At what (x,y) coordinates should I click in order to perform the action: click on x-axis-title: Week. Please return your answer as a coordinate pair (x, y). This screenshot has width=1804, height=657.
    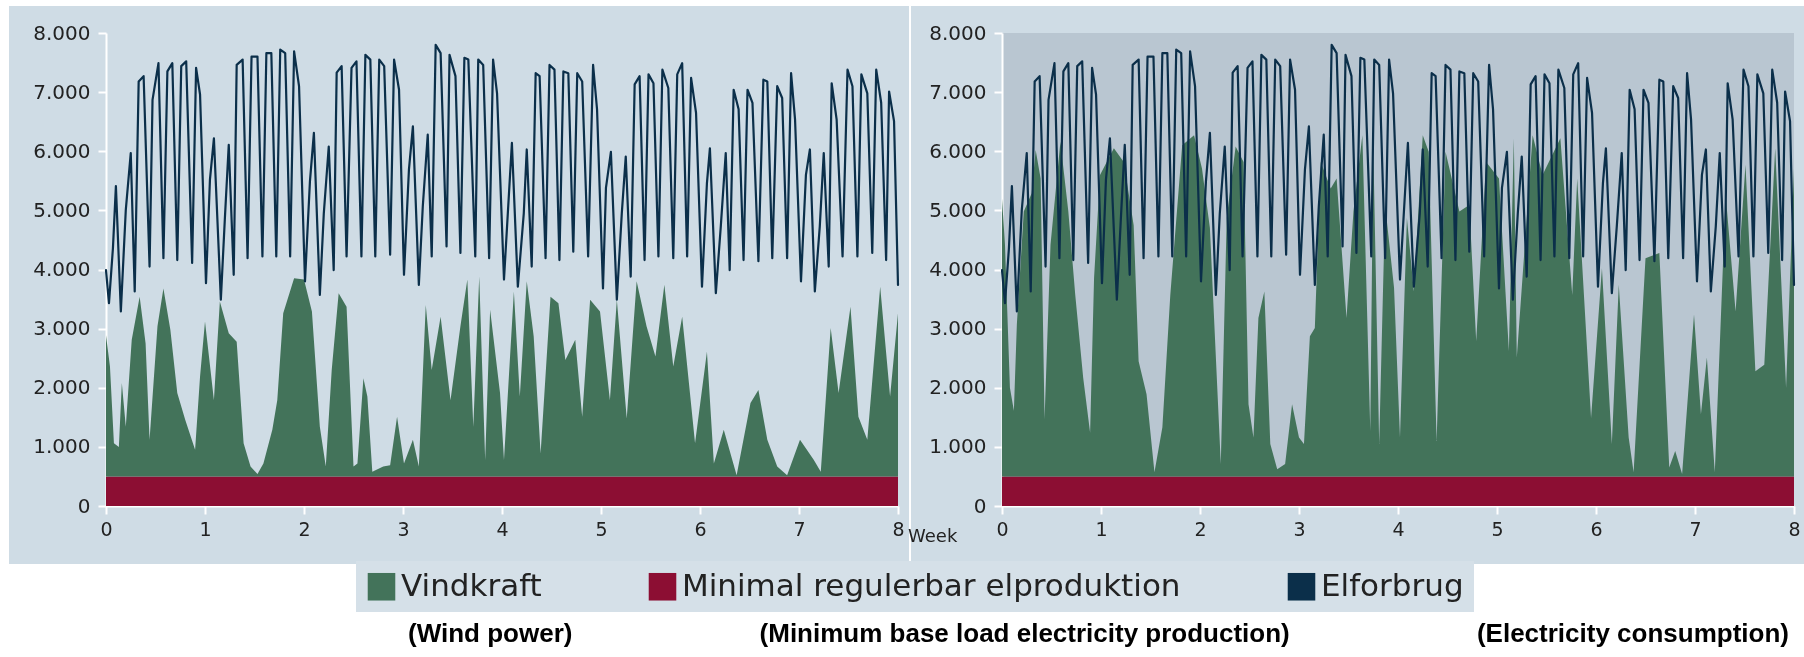
    Looking at the image, I should click on (933, 535).